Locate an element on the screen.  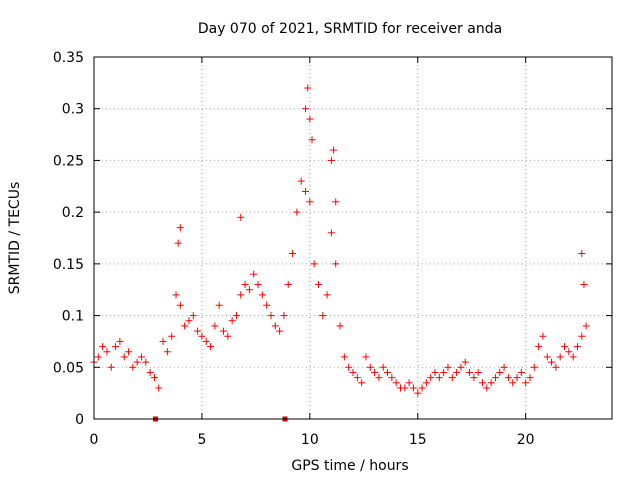
y-tick-label: 0.15 is located at coordinates (68, 265).